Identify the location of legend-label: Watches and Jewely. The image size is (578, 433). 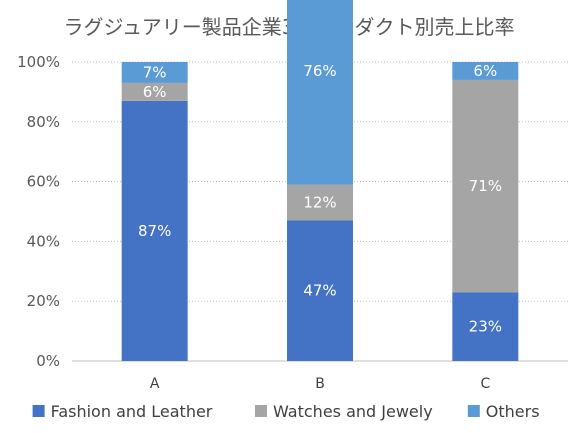
(353, 411).